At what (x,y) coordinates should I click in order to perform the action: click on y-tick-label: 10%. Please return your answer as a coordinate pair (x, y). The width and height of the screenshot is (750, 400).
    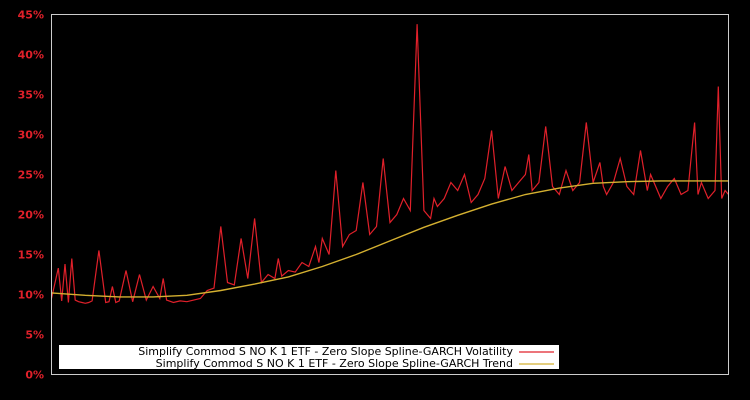
    Looking at the image, I should click on (31, 295).